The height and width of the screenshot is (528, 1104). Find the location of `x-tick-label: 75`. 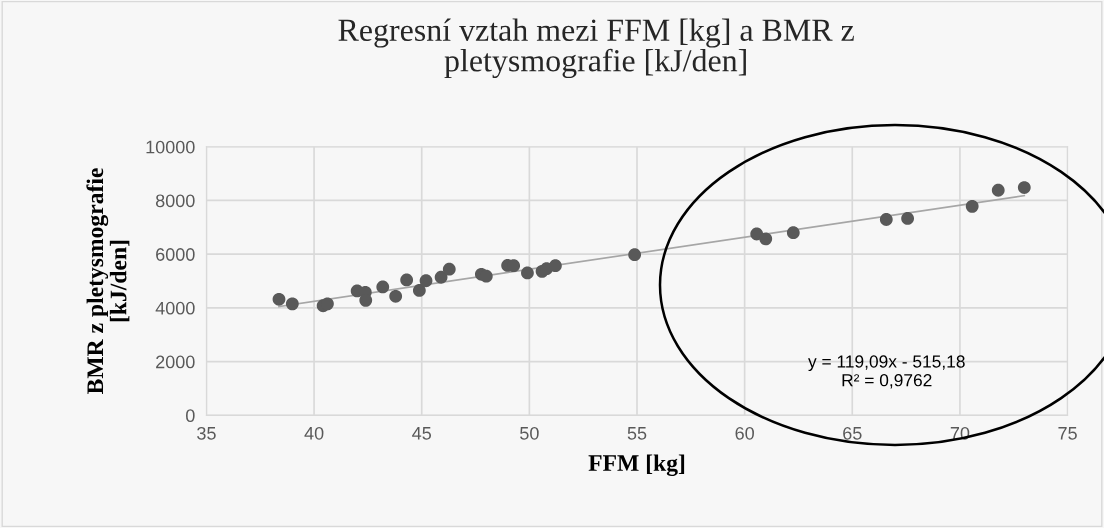

x-tick-label: 75 is located at coordinates (1067, 433).